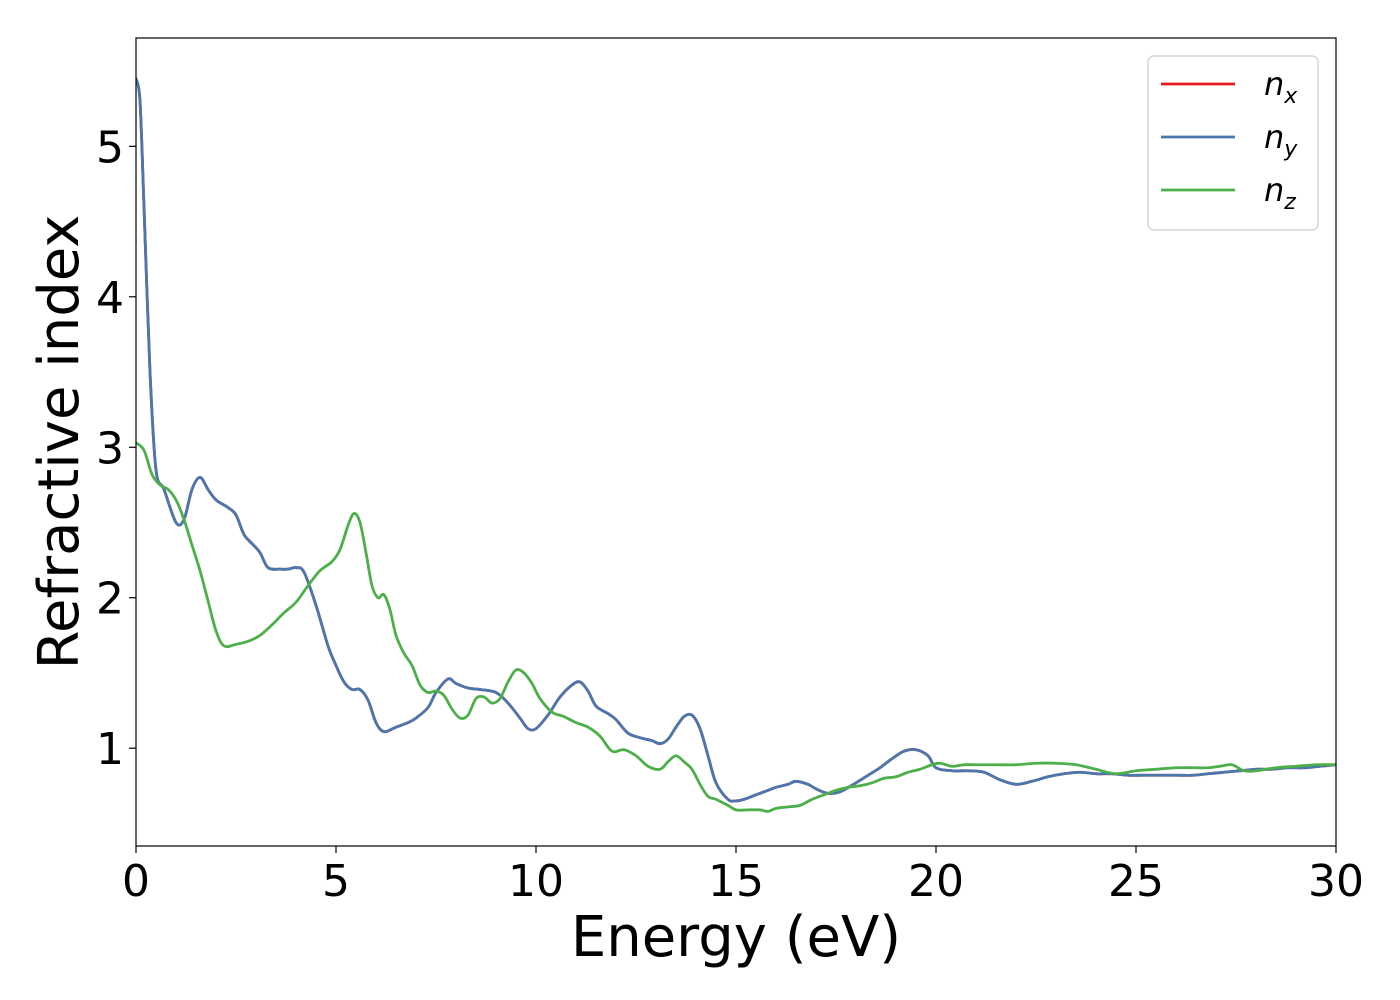  Describe the element at coordinates (59, 442) in the screenshot. I see `y-axis-label: Refractive index` at that location.